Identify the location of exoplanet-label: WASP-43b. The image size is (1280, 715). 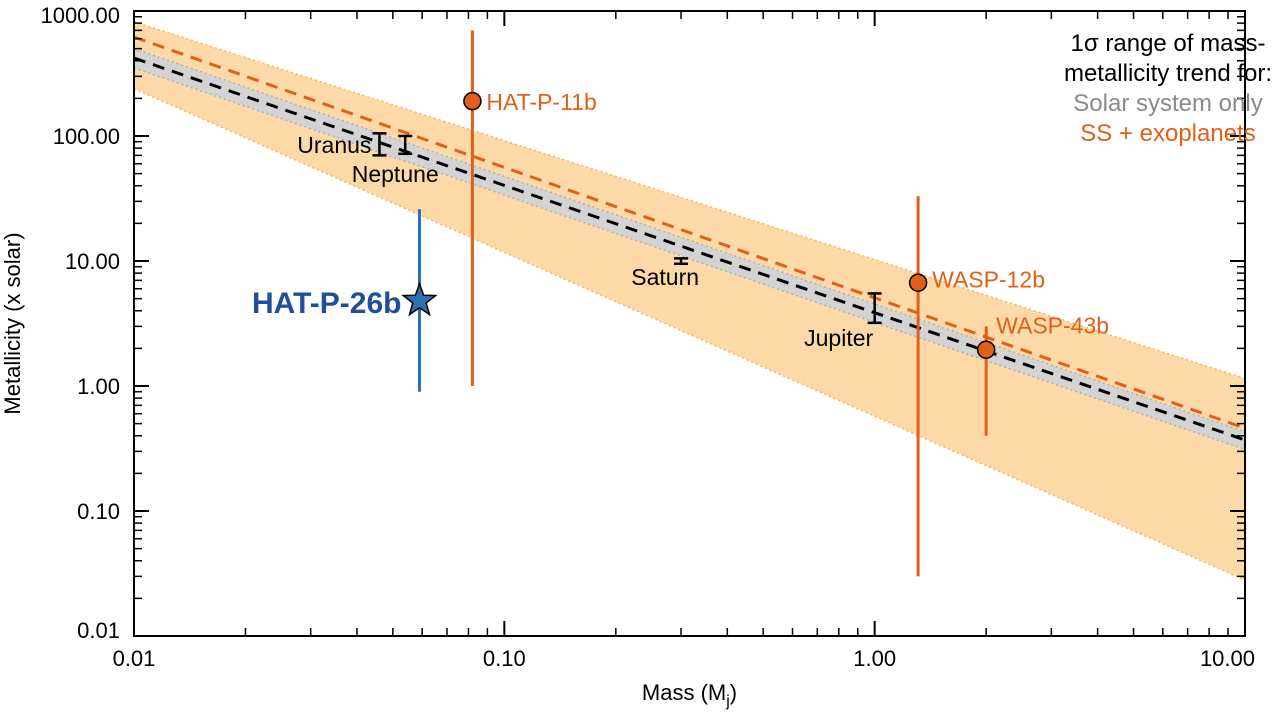
(1052, 326).